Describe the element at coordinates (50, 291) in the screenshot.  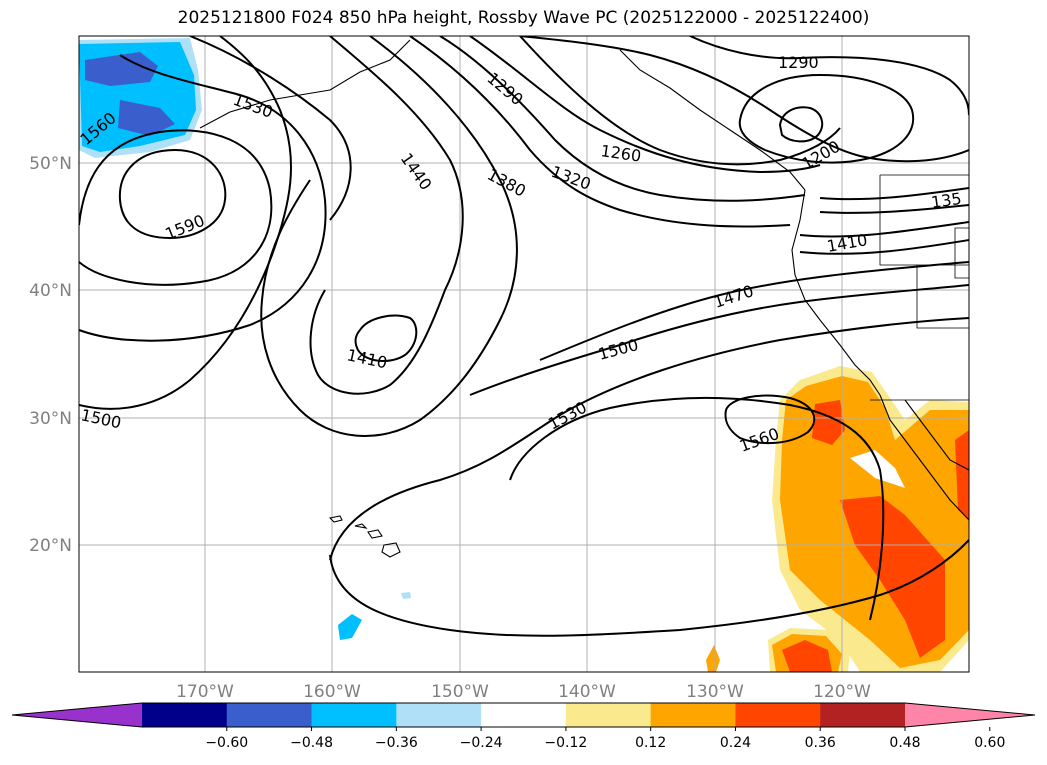
I see `lat-label: 40°N` at that location.